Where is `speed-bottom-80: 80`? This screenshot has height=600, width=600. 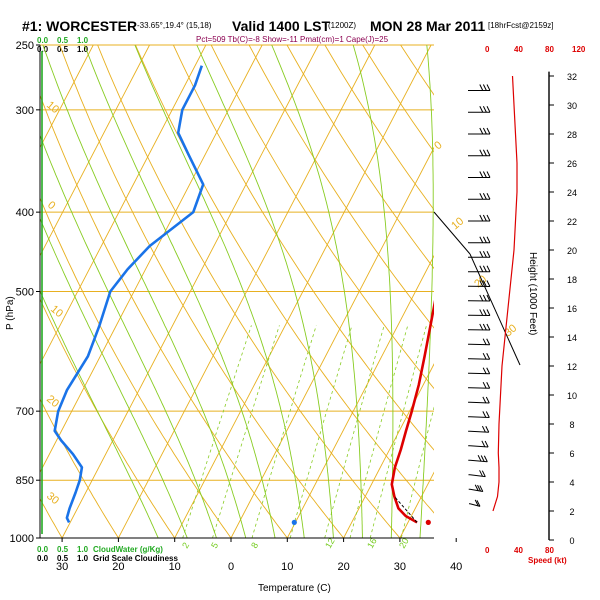
speed-bottom-80: 80 is located at coordinates (549, 550).